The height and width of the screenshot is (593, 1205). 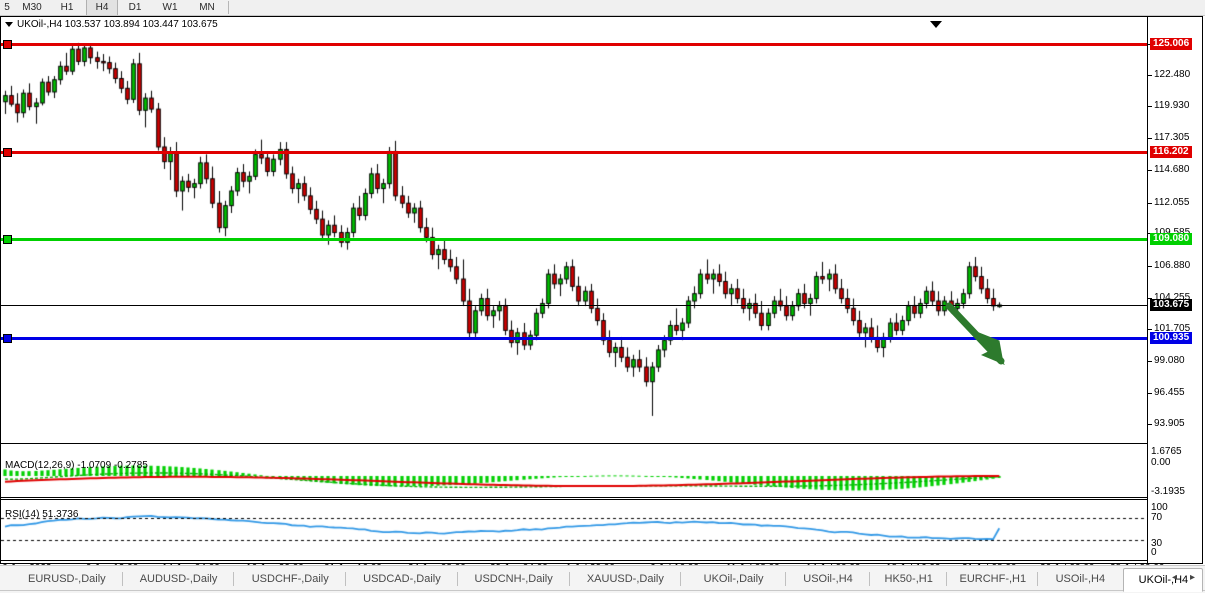 What do you see at coordinates (574, 338) in the screenshot?
I see `level-line-100.935` at bounding box center [574, 338].